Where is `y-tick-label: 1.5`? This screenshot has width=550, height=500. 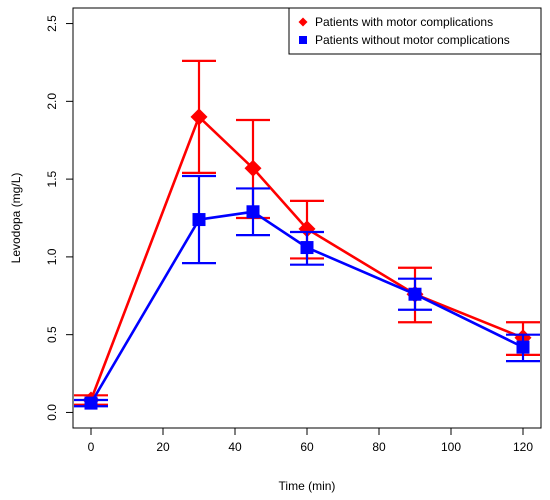 y-tick-label: 1.5 is located at coordinates (52, 178).